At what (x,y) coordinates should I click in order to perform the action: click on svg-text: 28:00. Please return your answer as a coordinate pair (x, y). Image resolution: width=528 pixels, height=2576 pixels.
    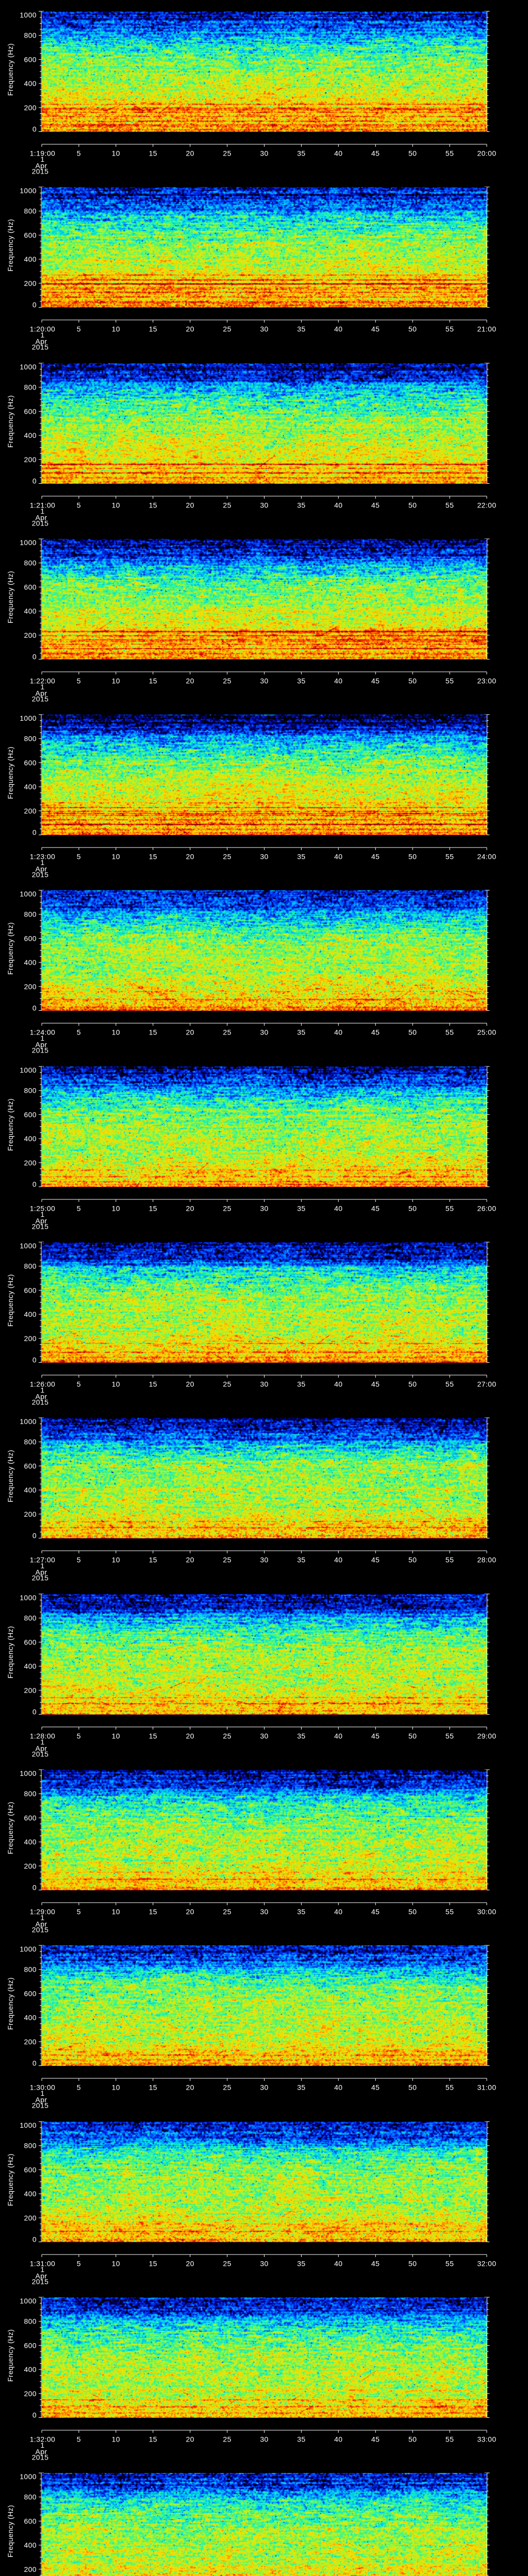
    Looking at the image, I should click on (486, 1560).